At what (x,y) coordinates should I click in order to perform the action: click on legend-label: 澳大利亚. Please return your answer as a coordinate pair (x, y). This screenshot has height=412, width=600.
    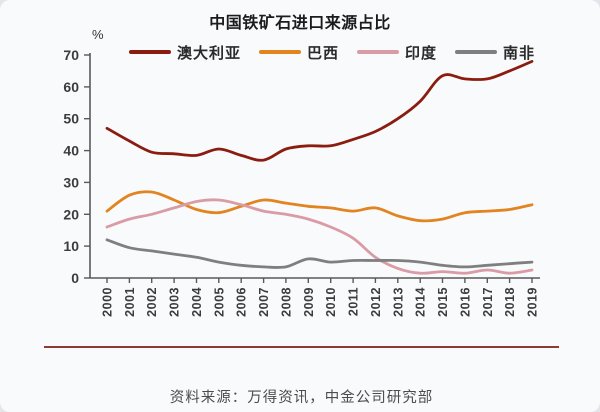
    Looking at the image, I should click on (209, 53).